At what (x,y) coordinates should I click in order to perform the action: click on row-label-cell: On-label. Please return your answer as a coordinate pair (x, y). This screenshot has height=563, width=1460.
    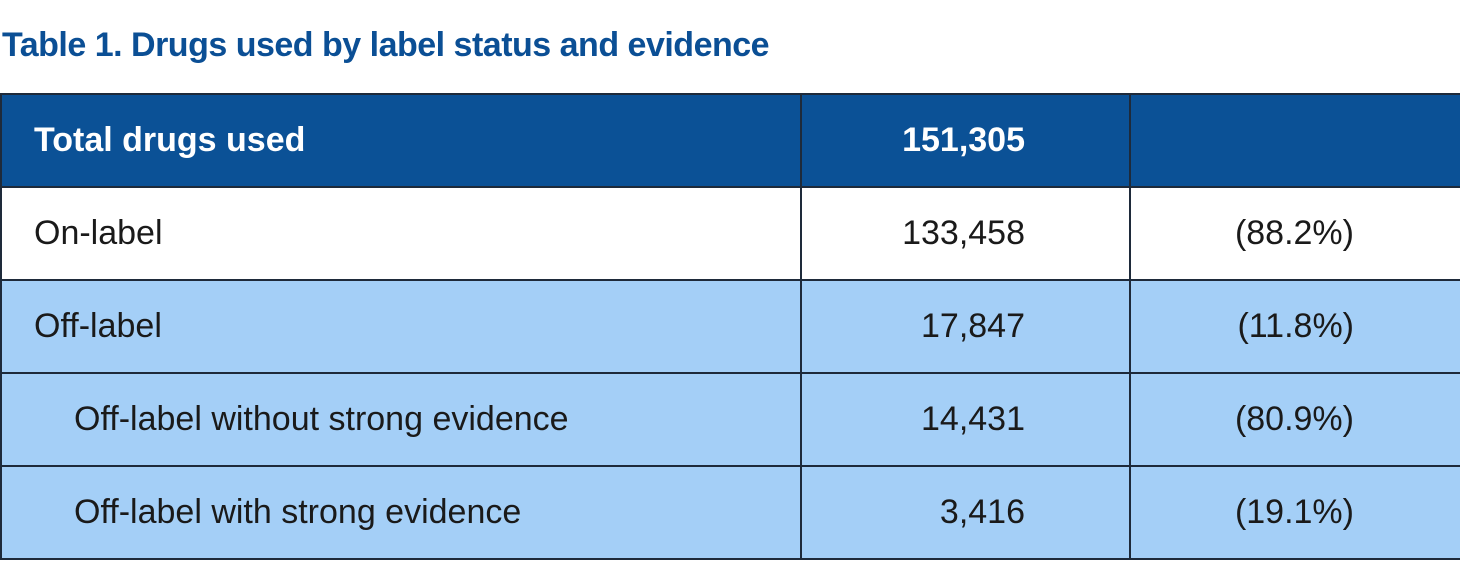
    Looking at the image, I should click on (401, 233).